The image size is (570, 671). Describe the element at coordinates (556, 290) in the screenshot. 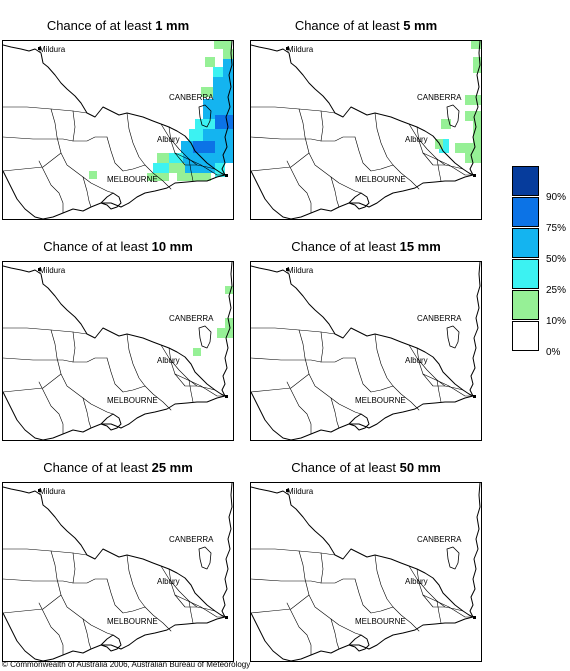

I see `legend-label-25: 25%` at that location.